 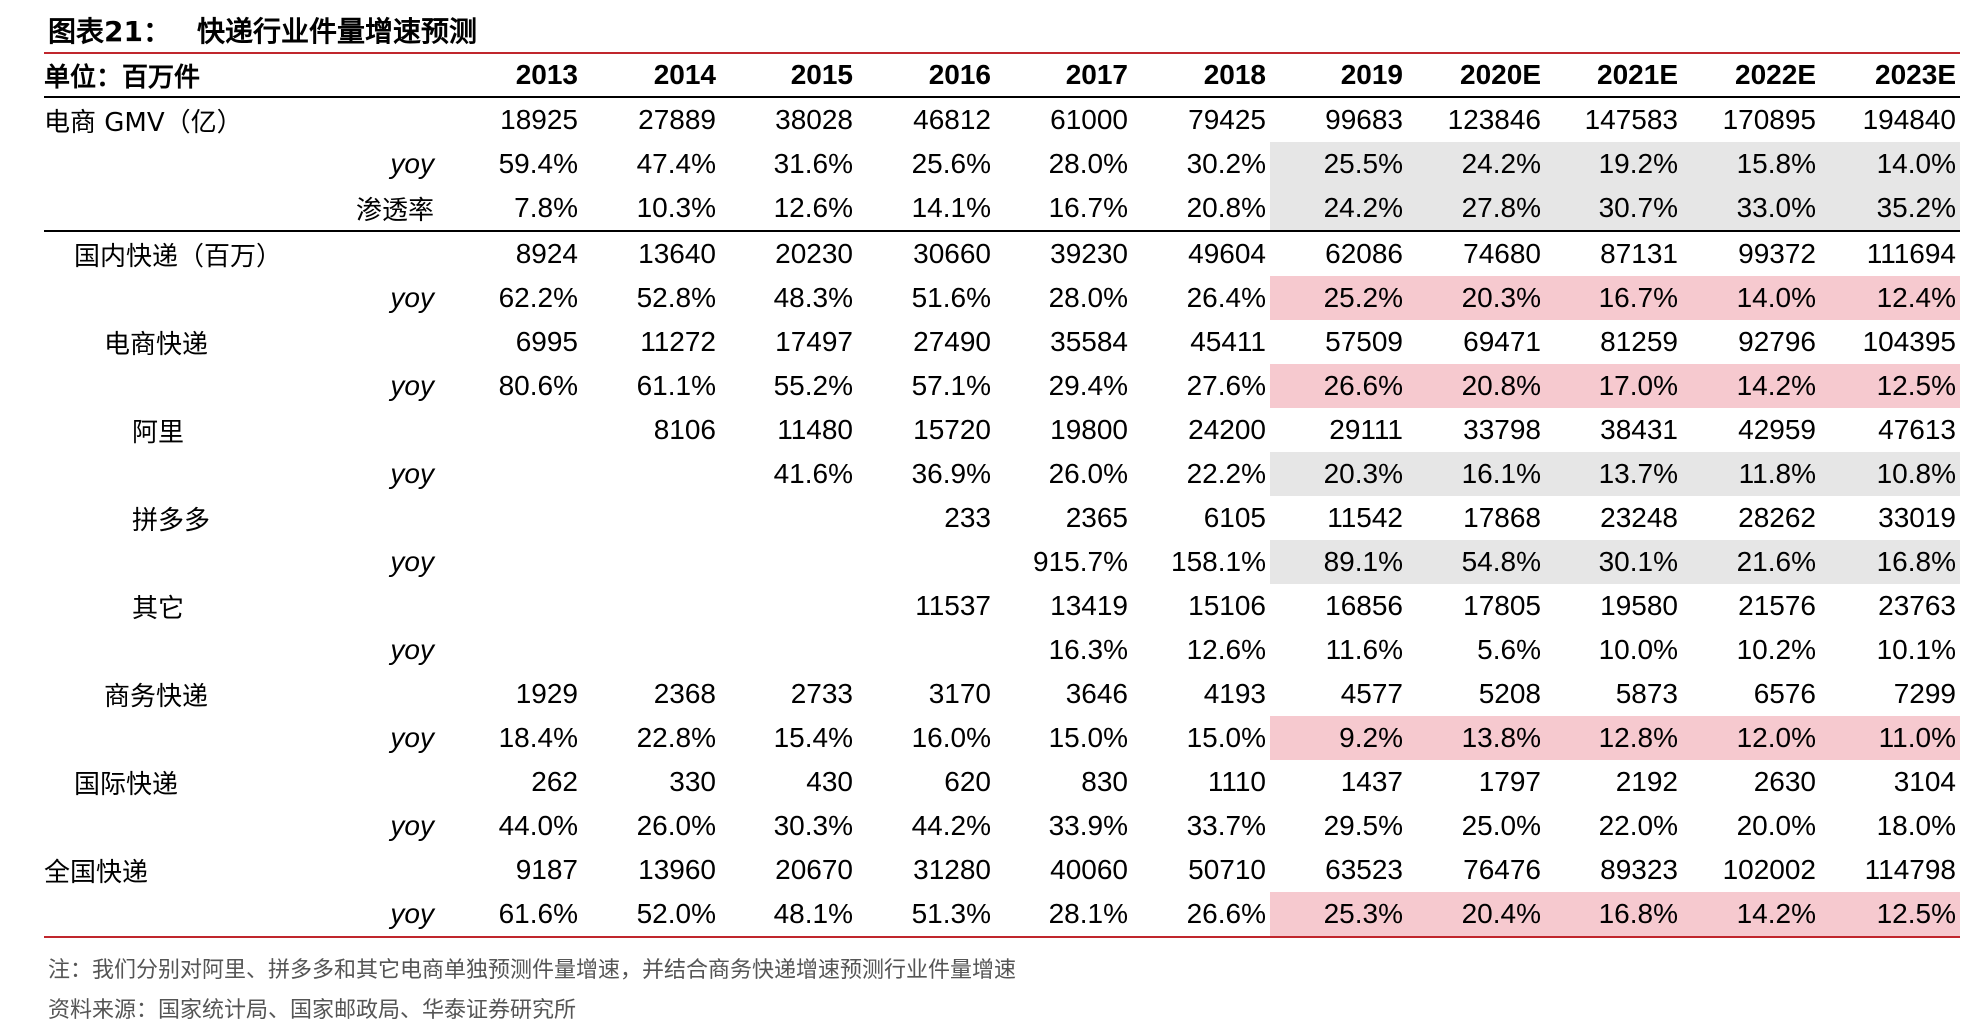 I want to click on table-cell: 20670, so click(x=814, y=869).